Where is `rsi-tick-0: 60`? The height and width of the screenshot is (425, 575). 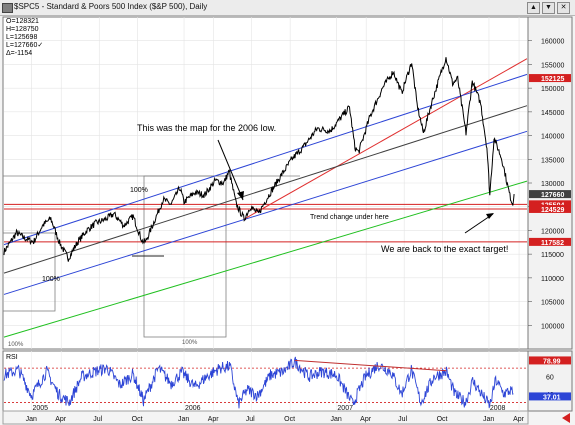
rsi-tick-0: 60 is located at coordinates (550, 378).